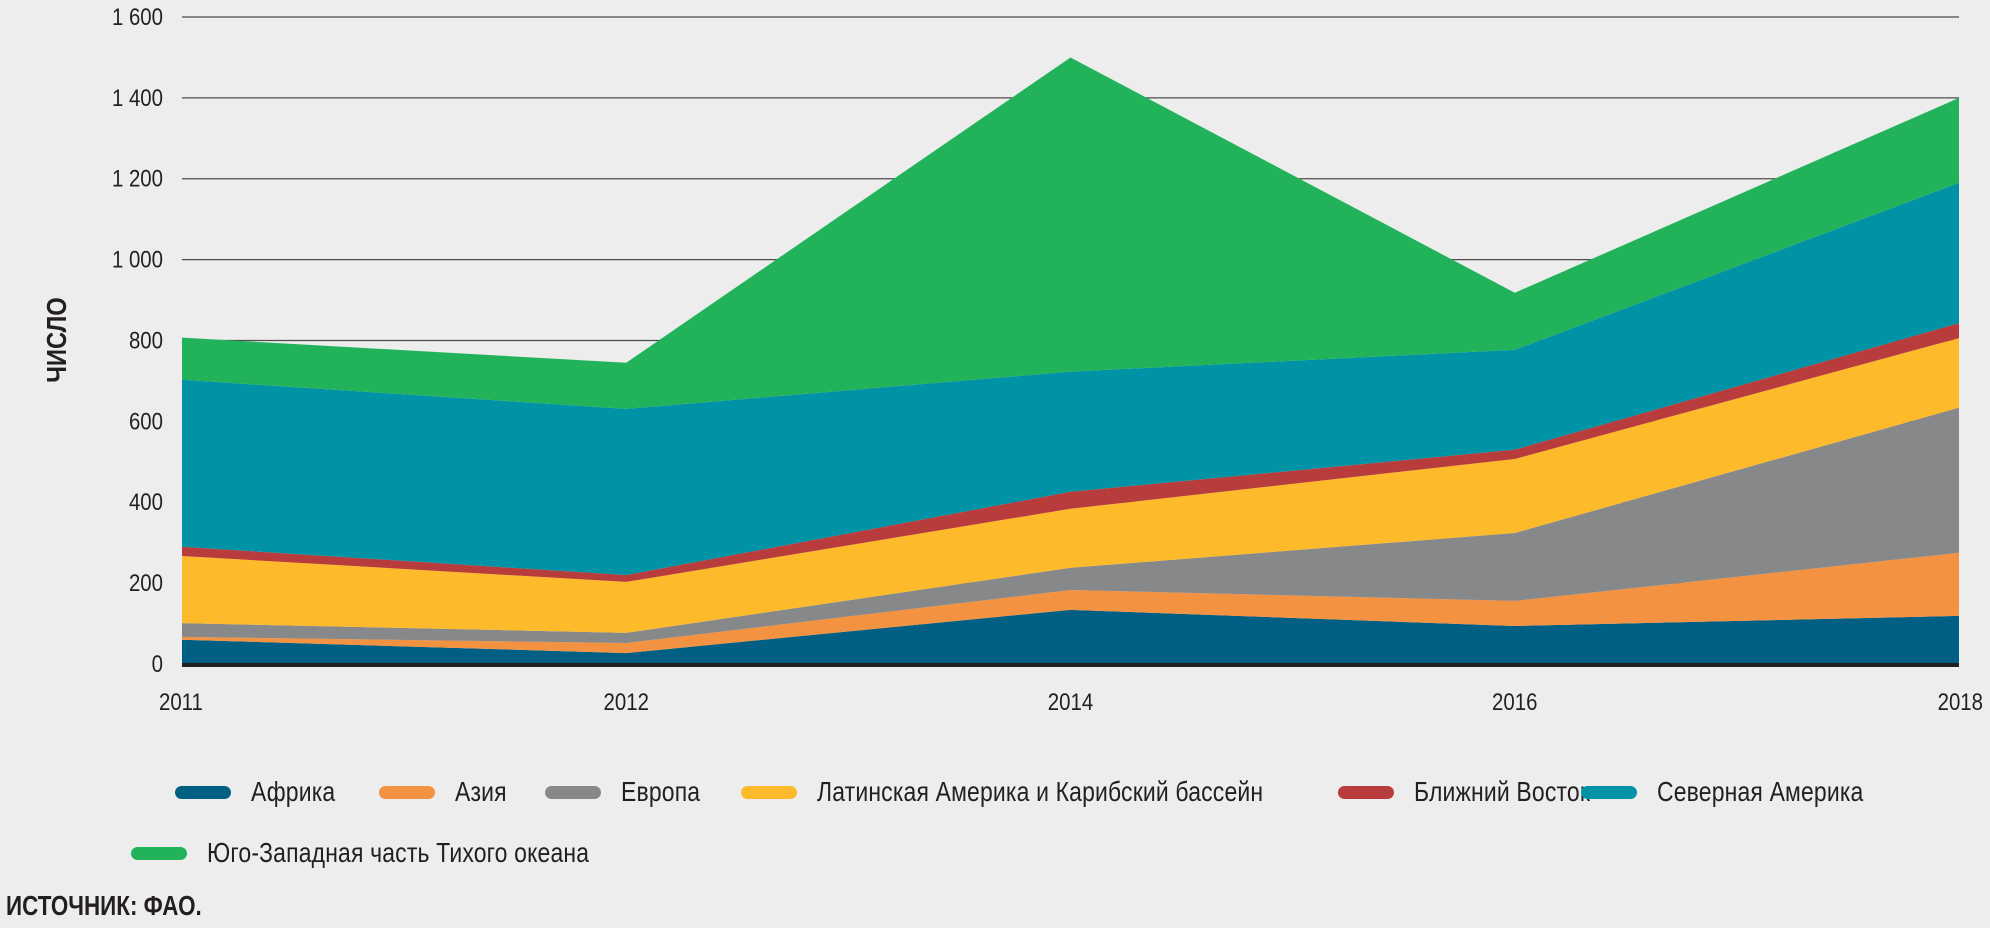  What do you see at coordinates (293, 791) in the screenshot?
I see `legend-label: Африка` at bounding box center [293, 791].